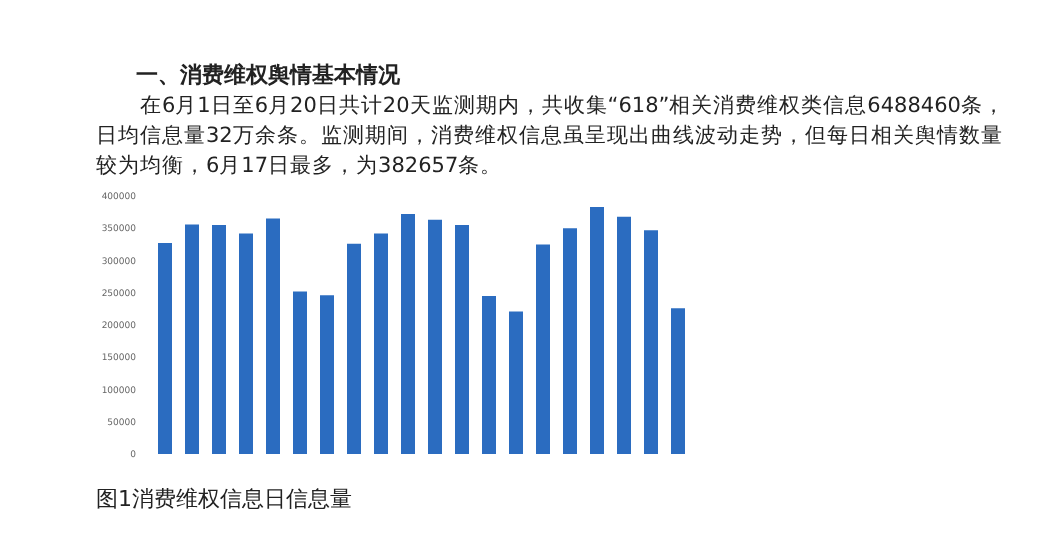 This screenshot has width=1042, height=544. Describe the element at coordinates (268, 75) in the screenshot. I see `chart-title: 一、消费维权舆情基本情况` at that location.